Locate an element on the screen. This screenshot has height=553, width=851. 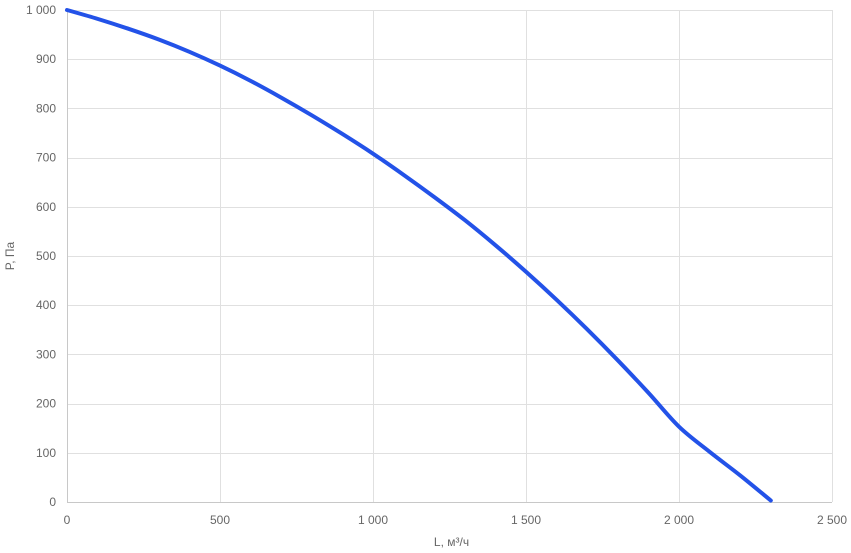
x-tick-labels: 0 500 1 000 1 500 2 000 2 500 is located at coordinates (456, 520).